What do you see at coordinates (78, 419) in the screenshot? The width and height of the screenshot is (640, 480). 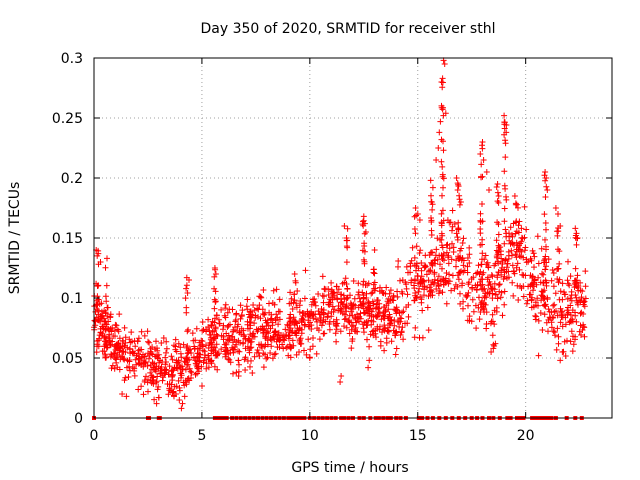 I see `y-tick-label: 0` at bounding box center [78, 419].